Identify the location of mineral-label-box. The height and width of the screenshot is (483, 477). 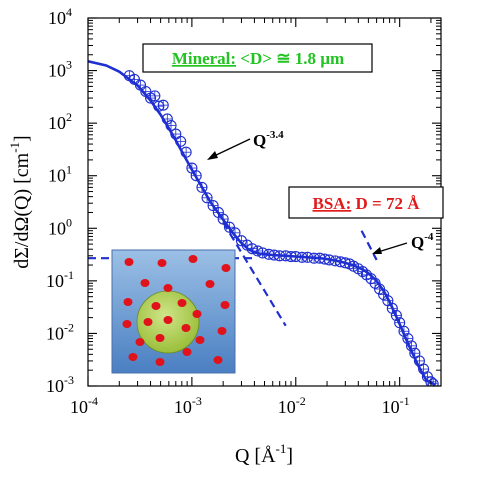
(257, 58).